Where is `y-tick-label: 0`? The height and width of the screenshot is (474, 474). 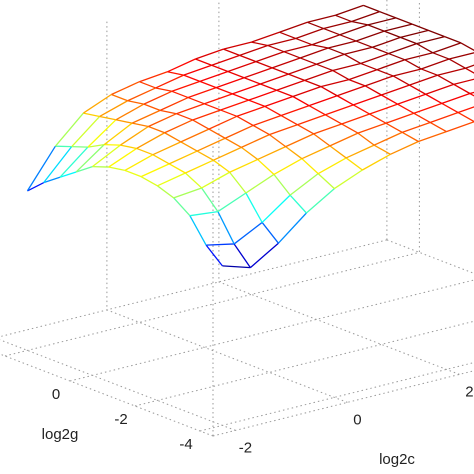
y-tick-label: 0 is located at coordinates (56, 394).